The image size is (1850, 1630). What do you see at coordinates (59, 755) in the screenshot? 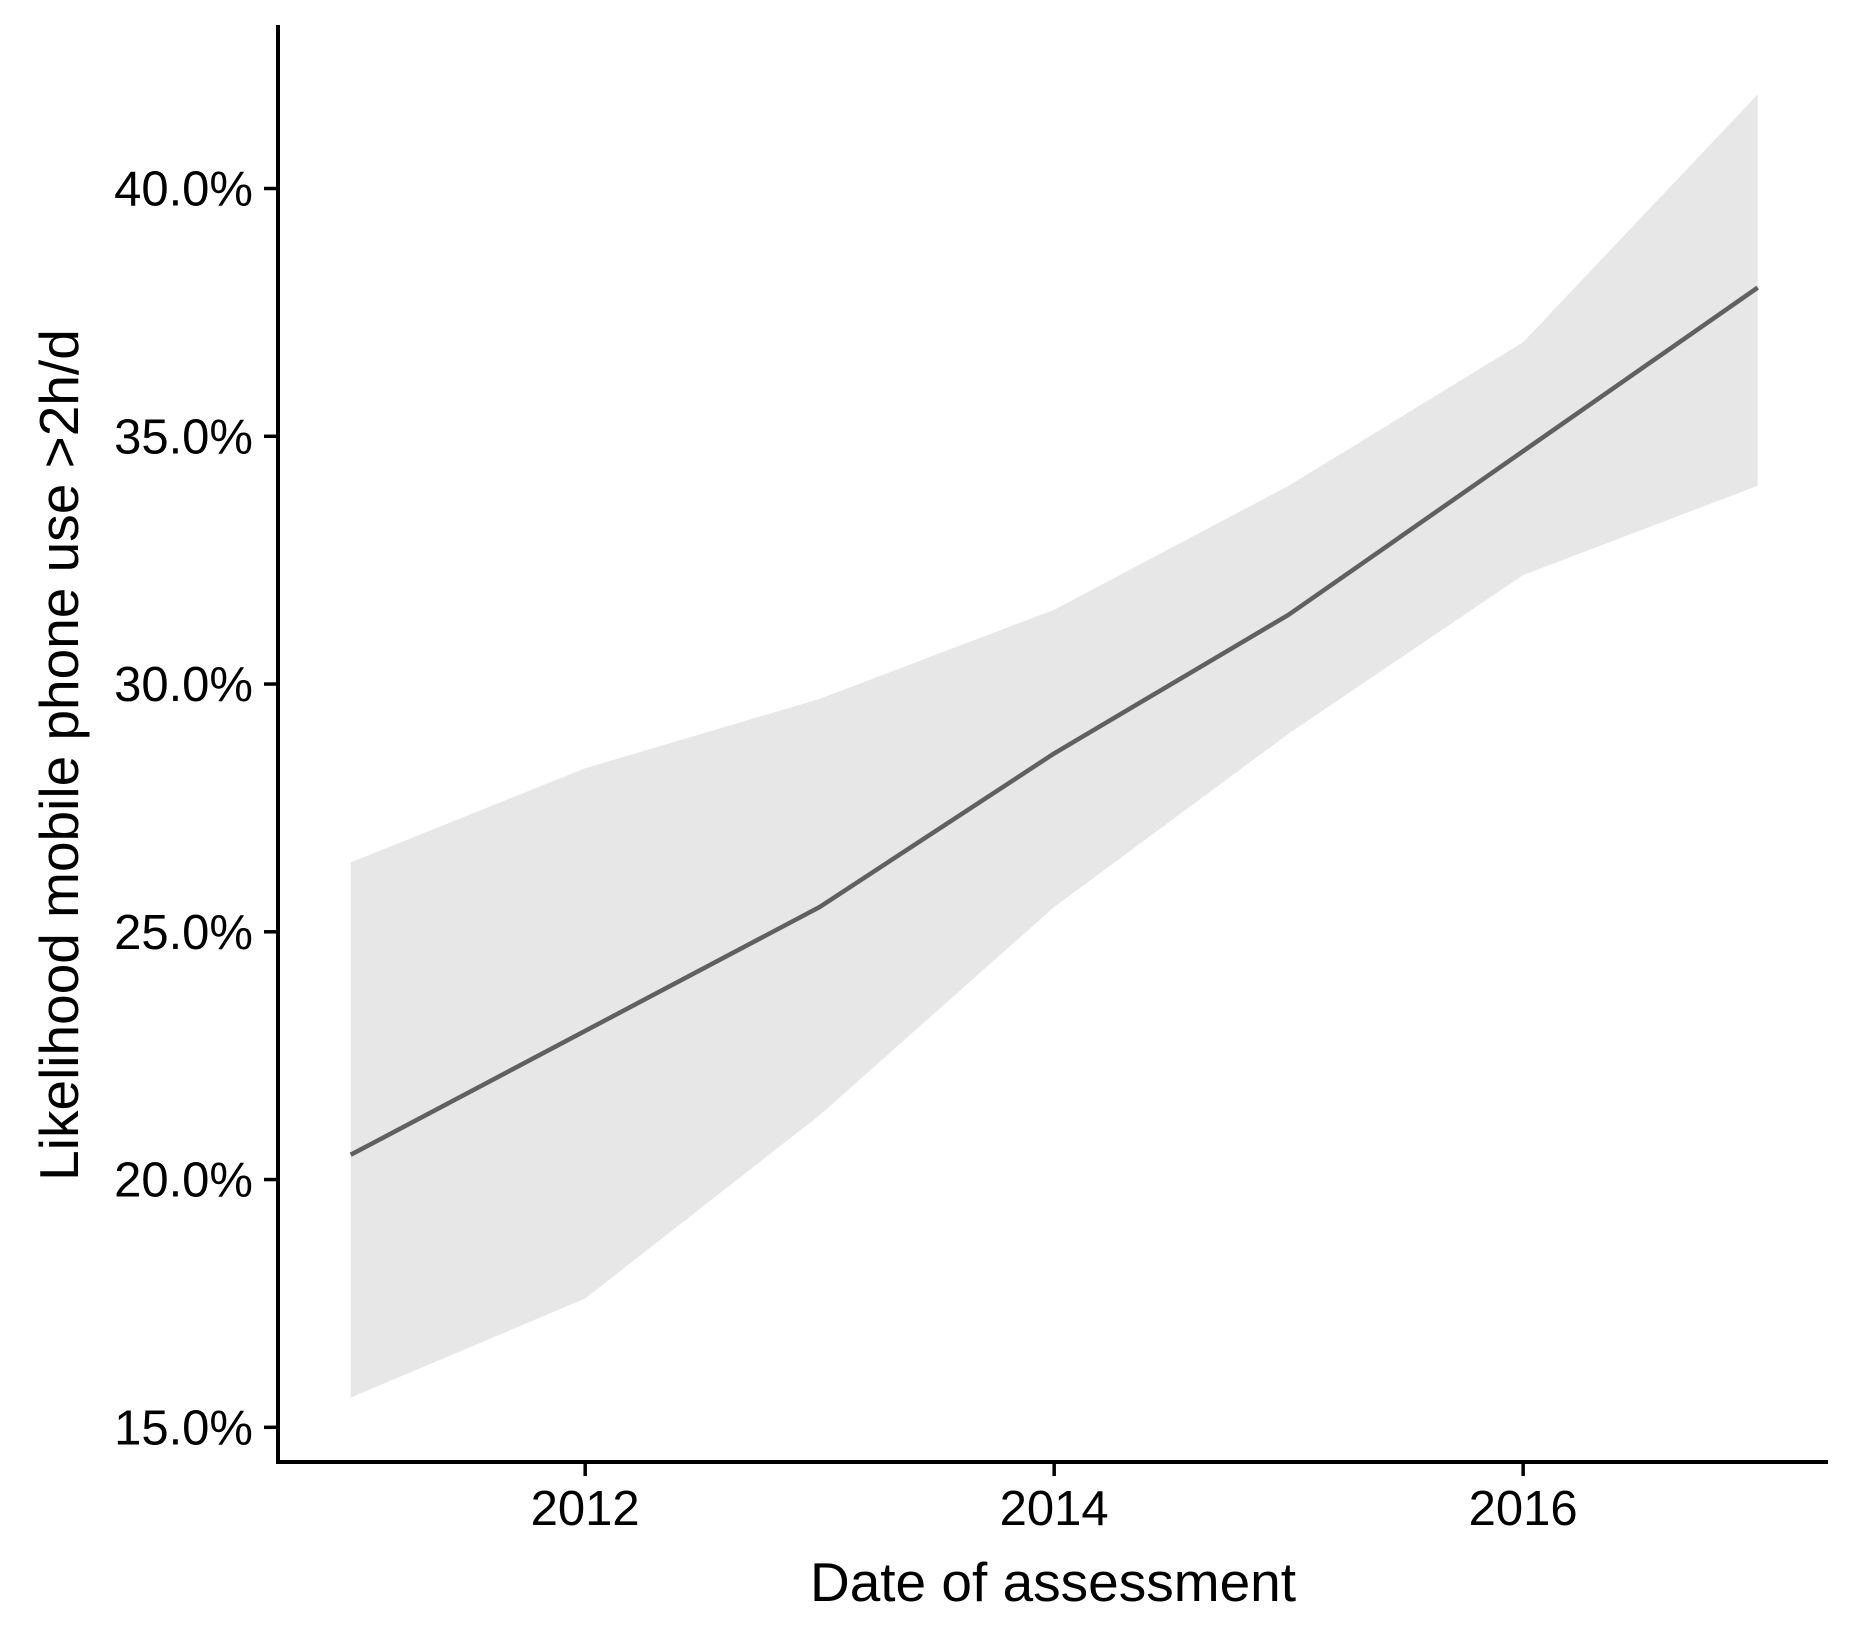
I see `y-axis-title: Likelihood mobile phone use >2h/d` at bounding box center [59, 755].